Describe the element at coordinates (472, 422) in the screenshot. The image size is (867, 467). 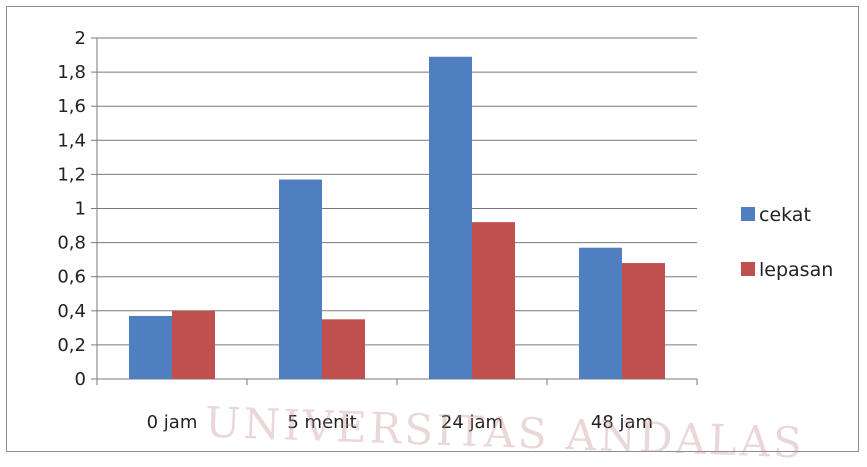
I see `x-tick-label: 24 jam` at that location.